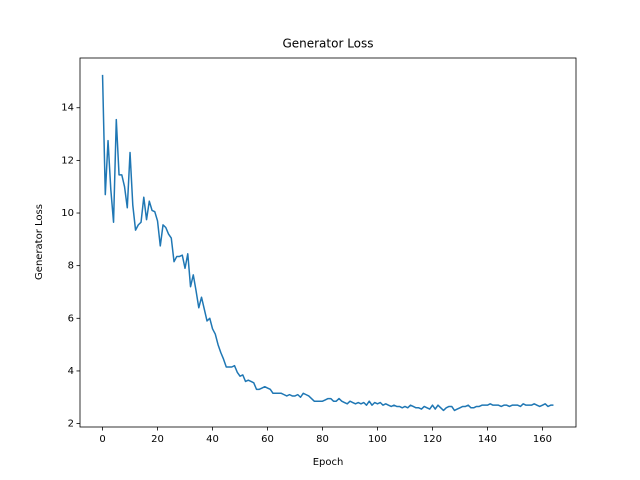 This screenshot has height=480, width=640. I want to click on x-tick-label: 160, so click(542, 439).